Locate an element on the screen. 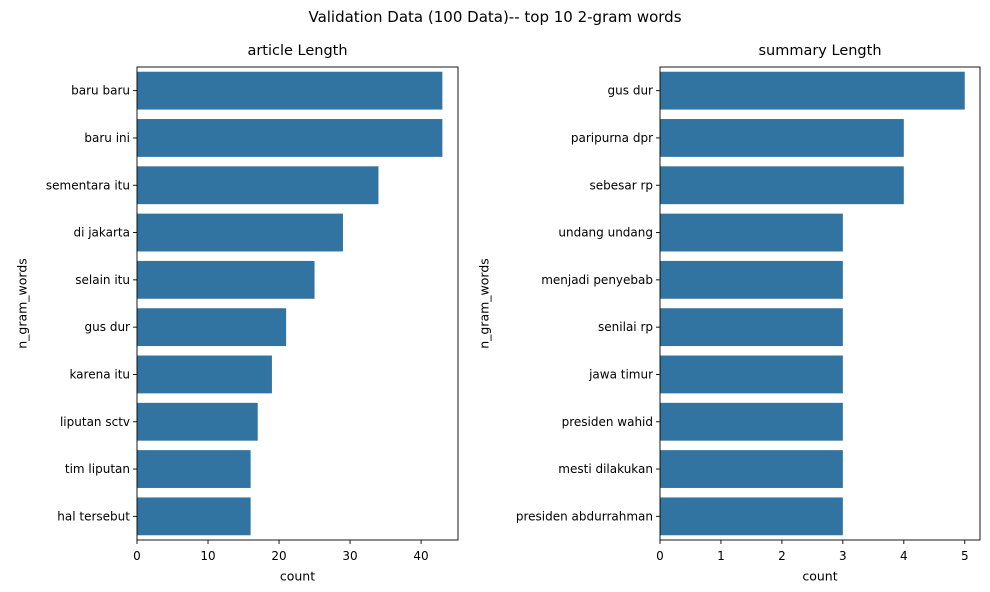  x-tick-label: 5 is located at coordinates (965, 556).